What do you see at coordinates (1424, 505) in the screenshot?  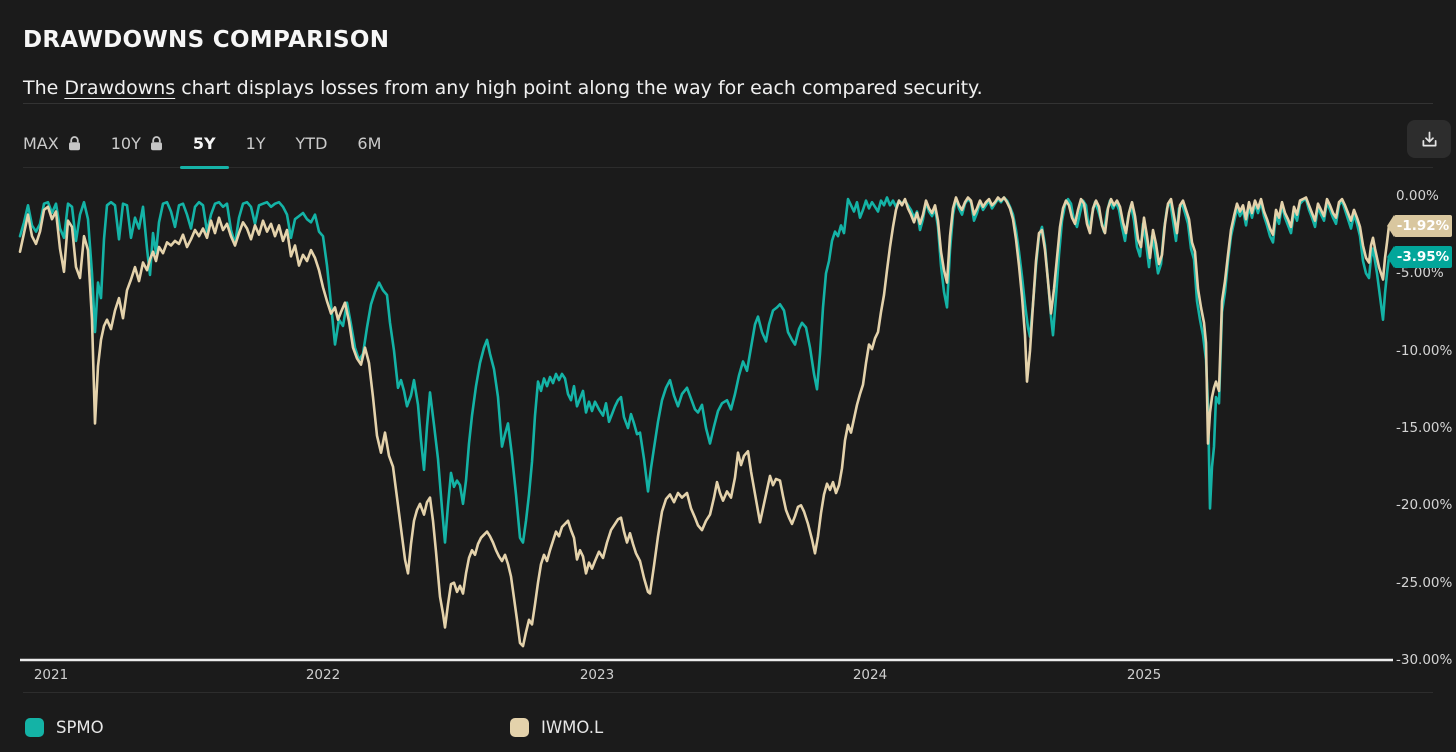 I see `y-axis-label: -20.00%` at bounding box center [1424, 505].